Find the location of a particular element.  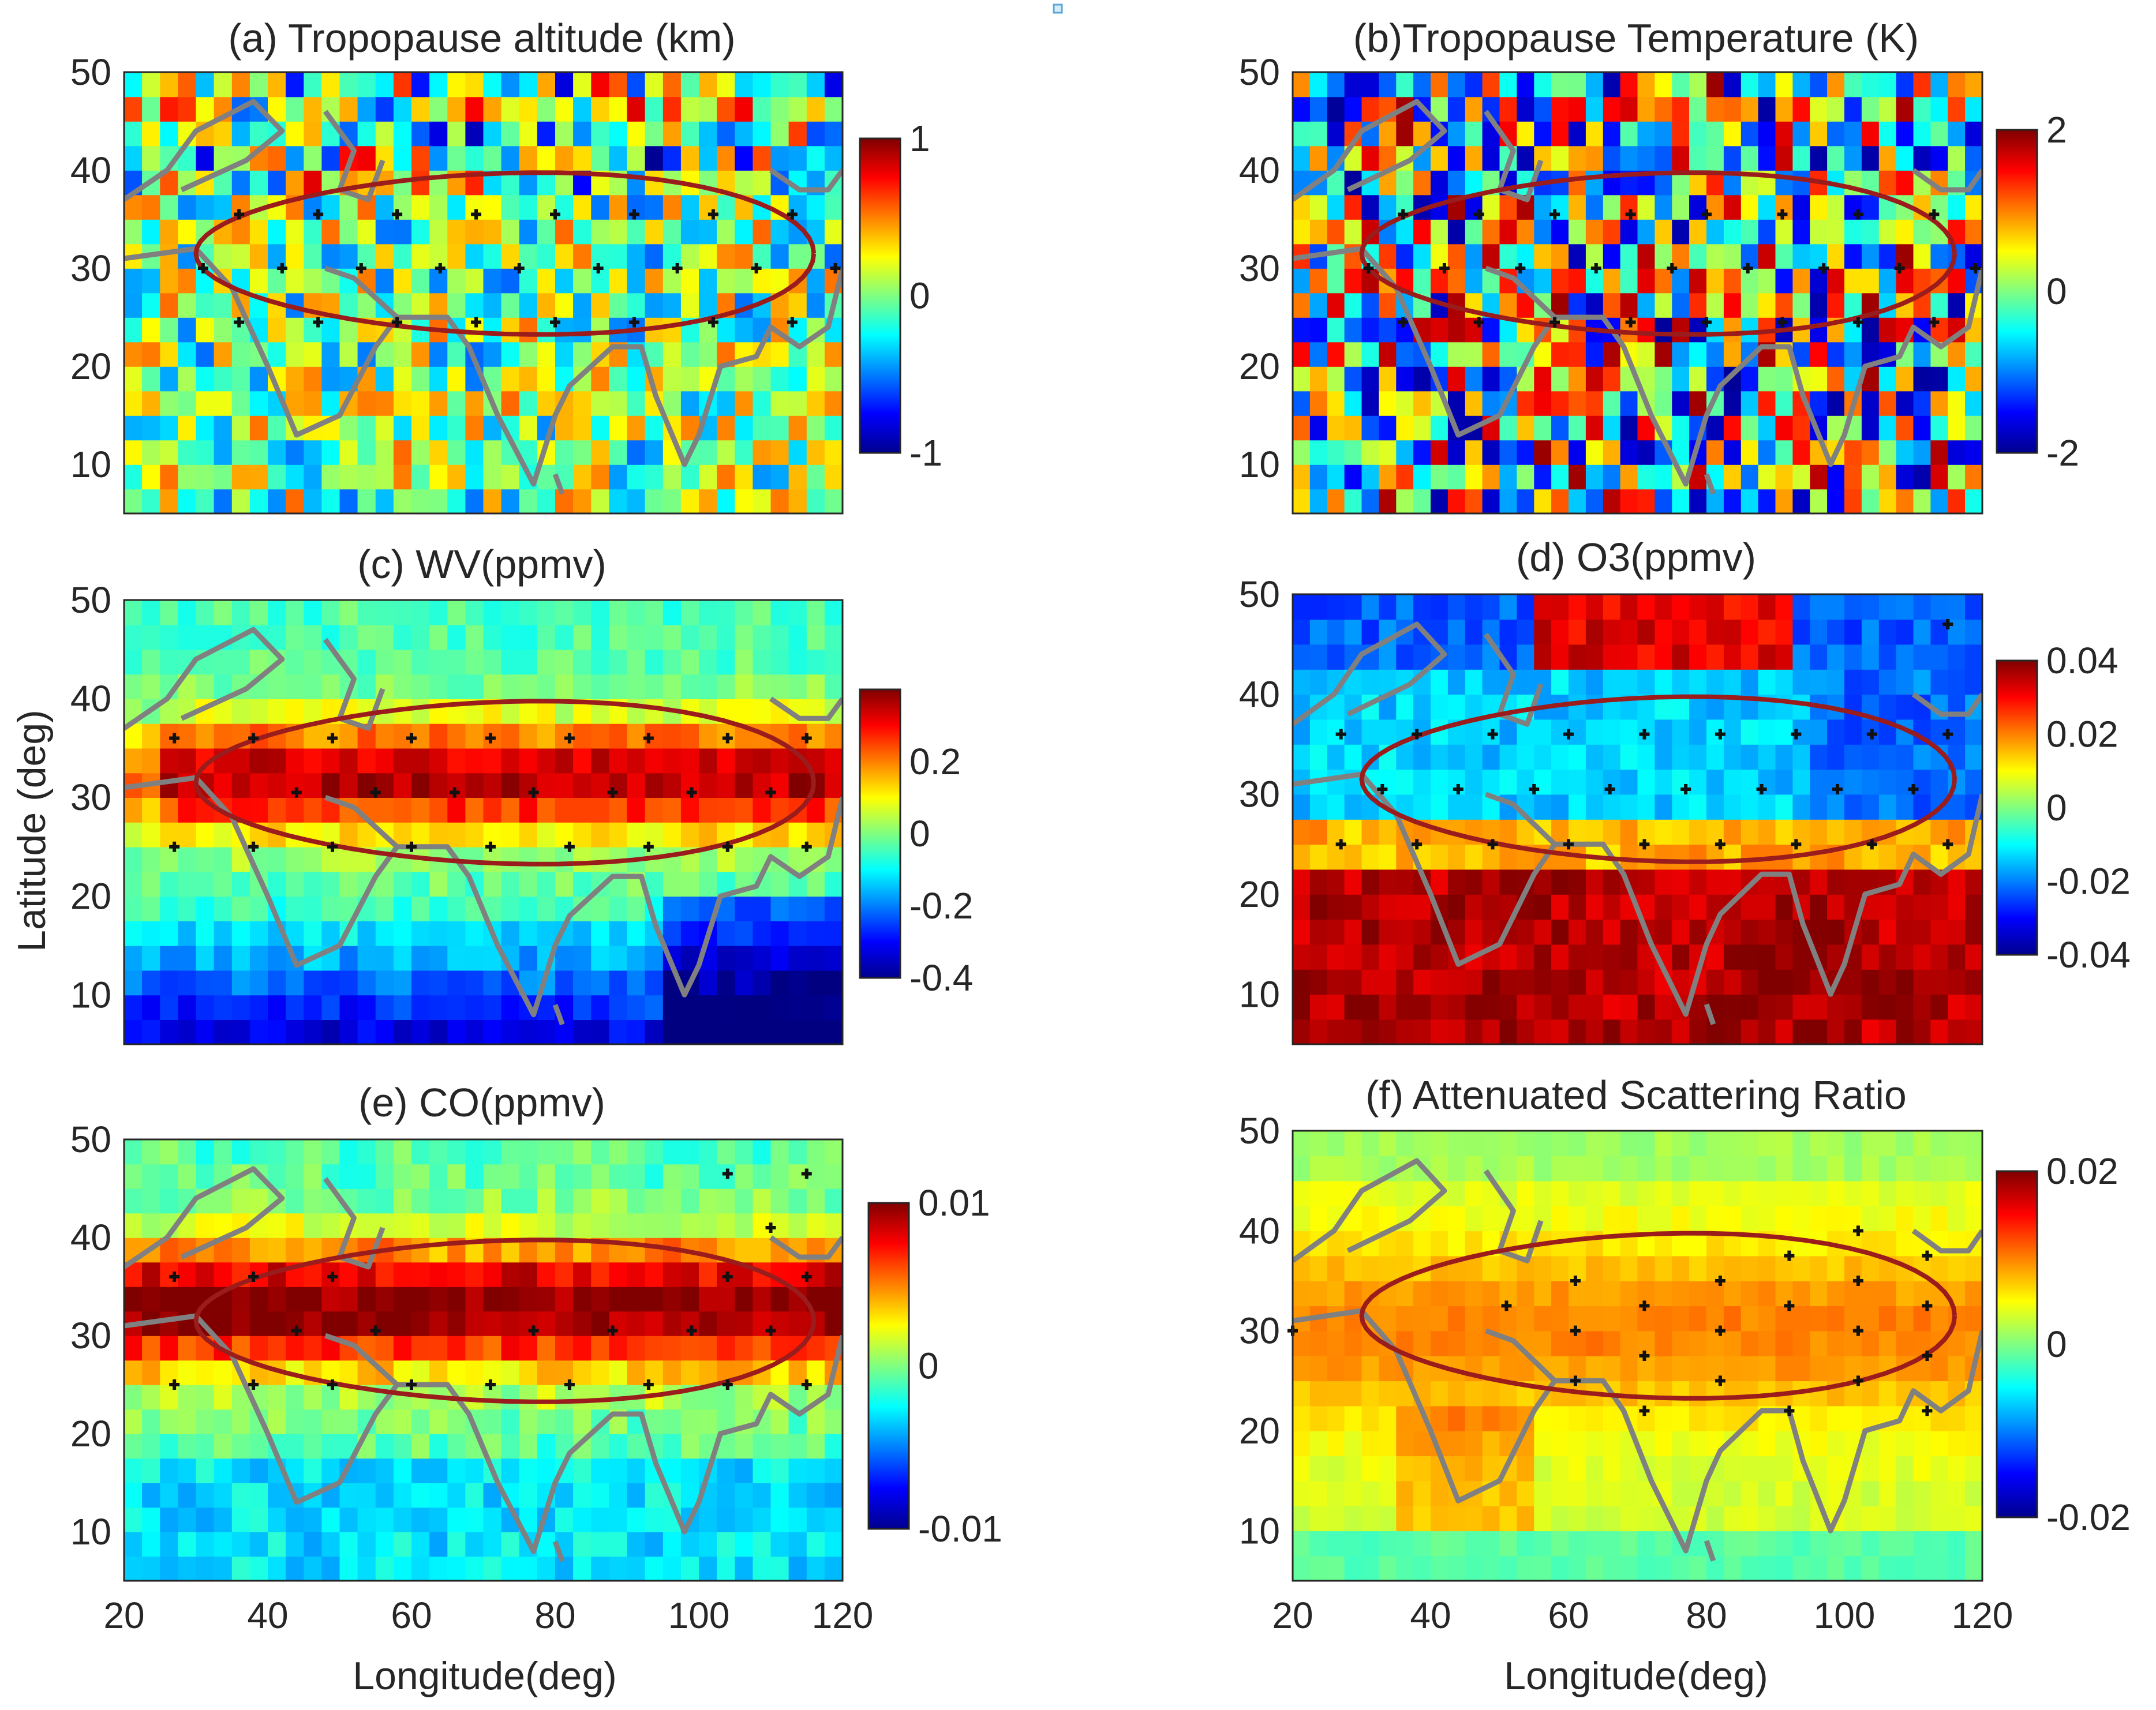

panel-e-xticks: 20 40 60 80 100 120 is located at coordinates (488, 1615).